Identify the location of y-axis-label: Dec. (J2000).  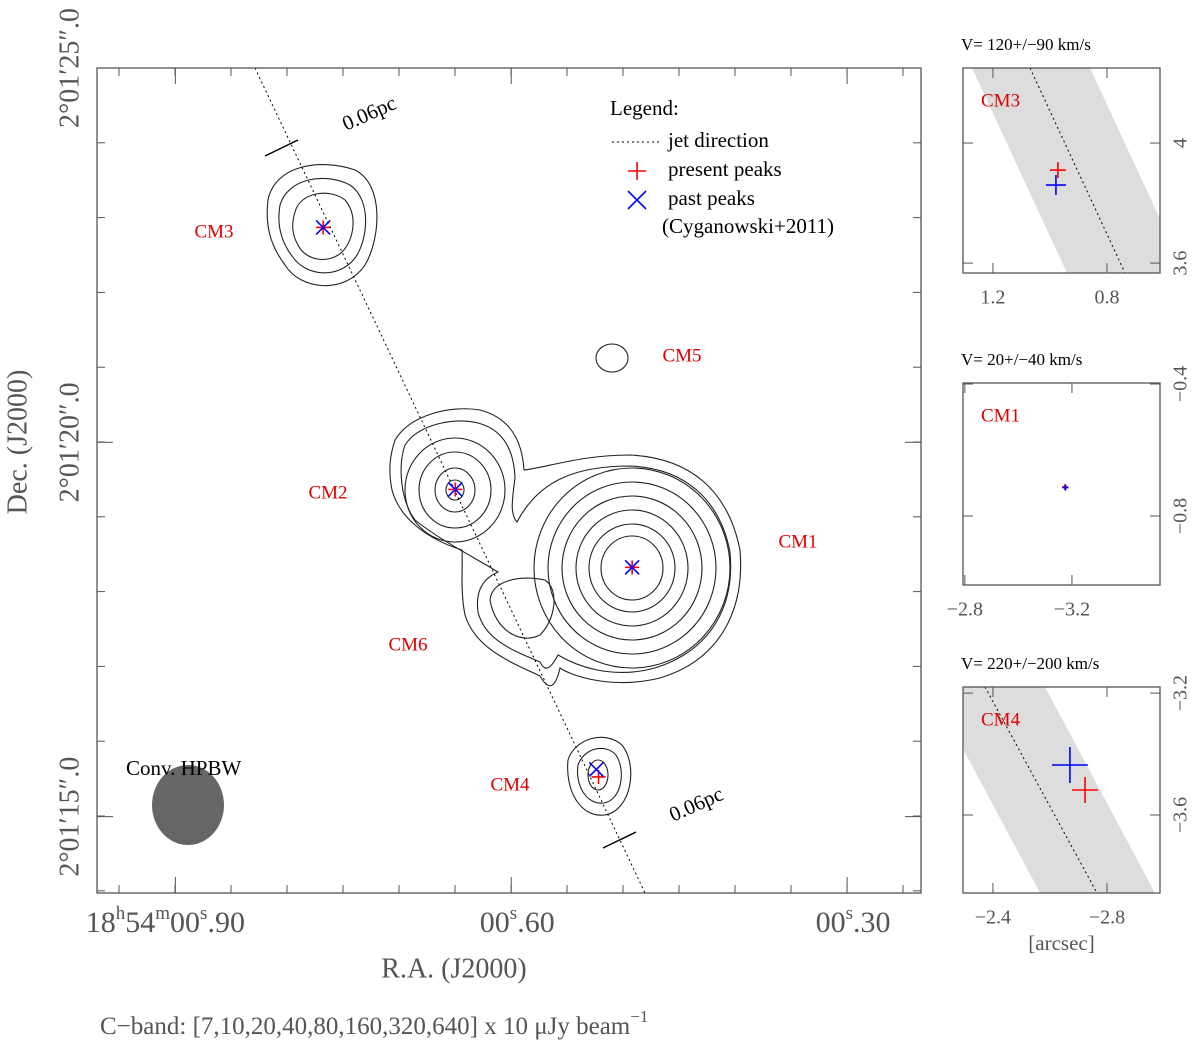
(17, 442).